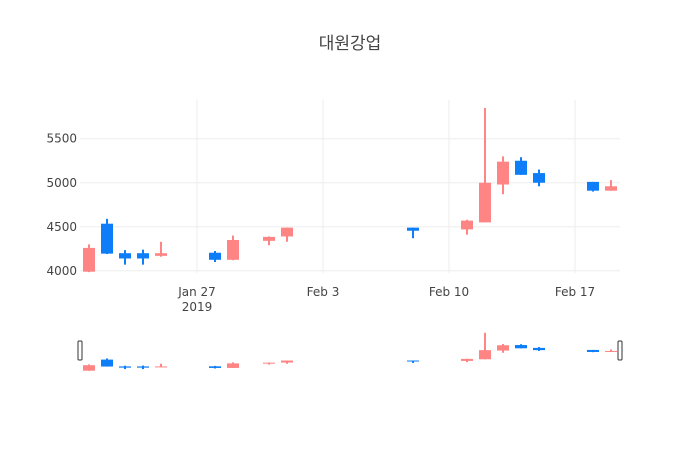 The height and width of the screenshot is (450, 700). Describe the element at coordinates (197, 307) in the screenshot. I see `x-year-label: 2019` at that location.